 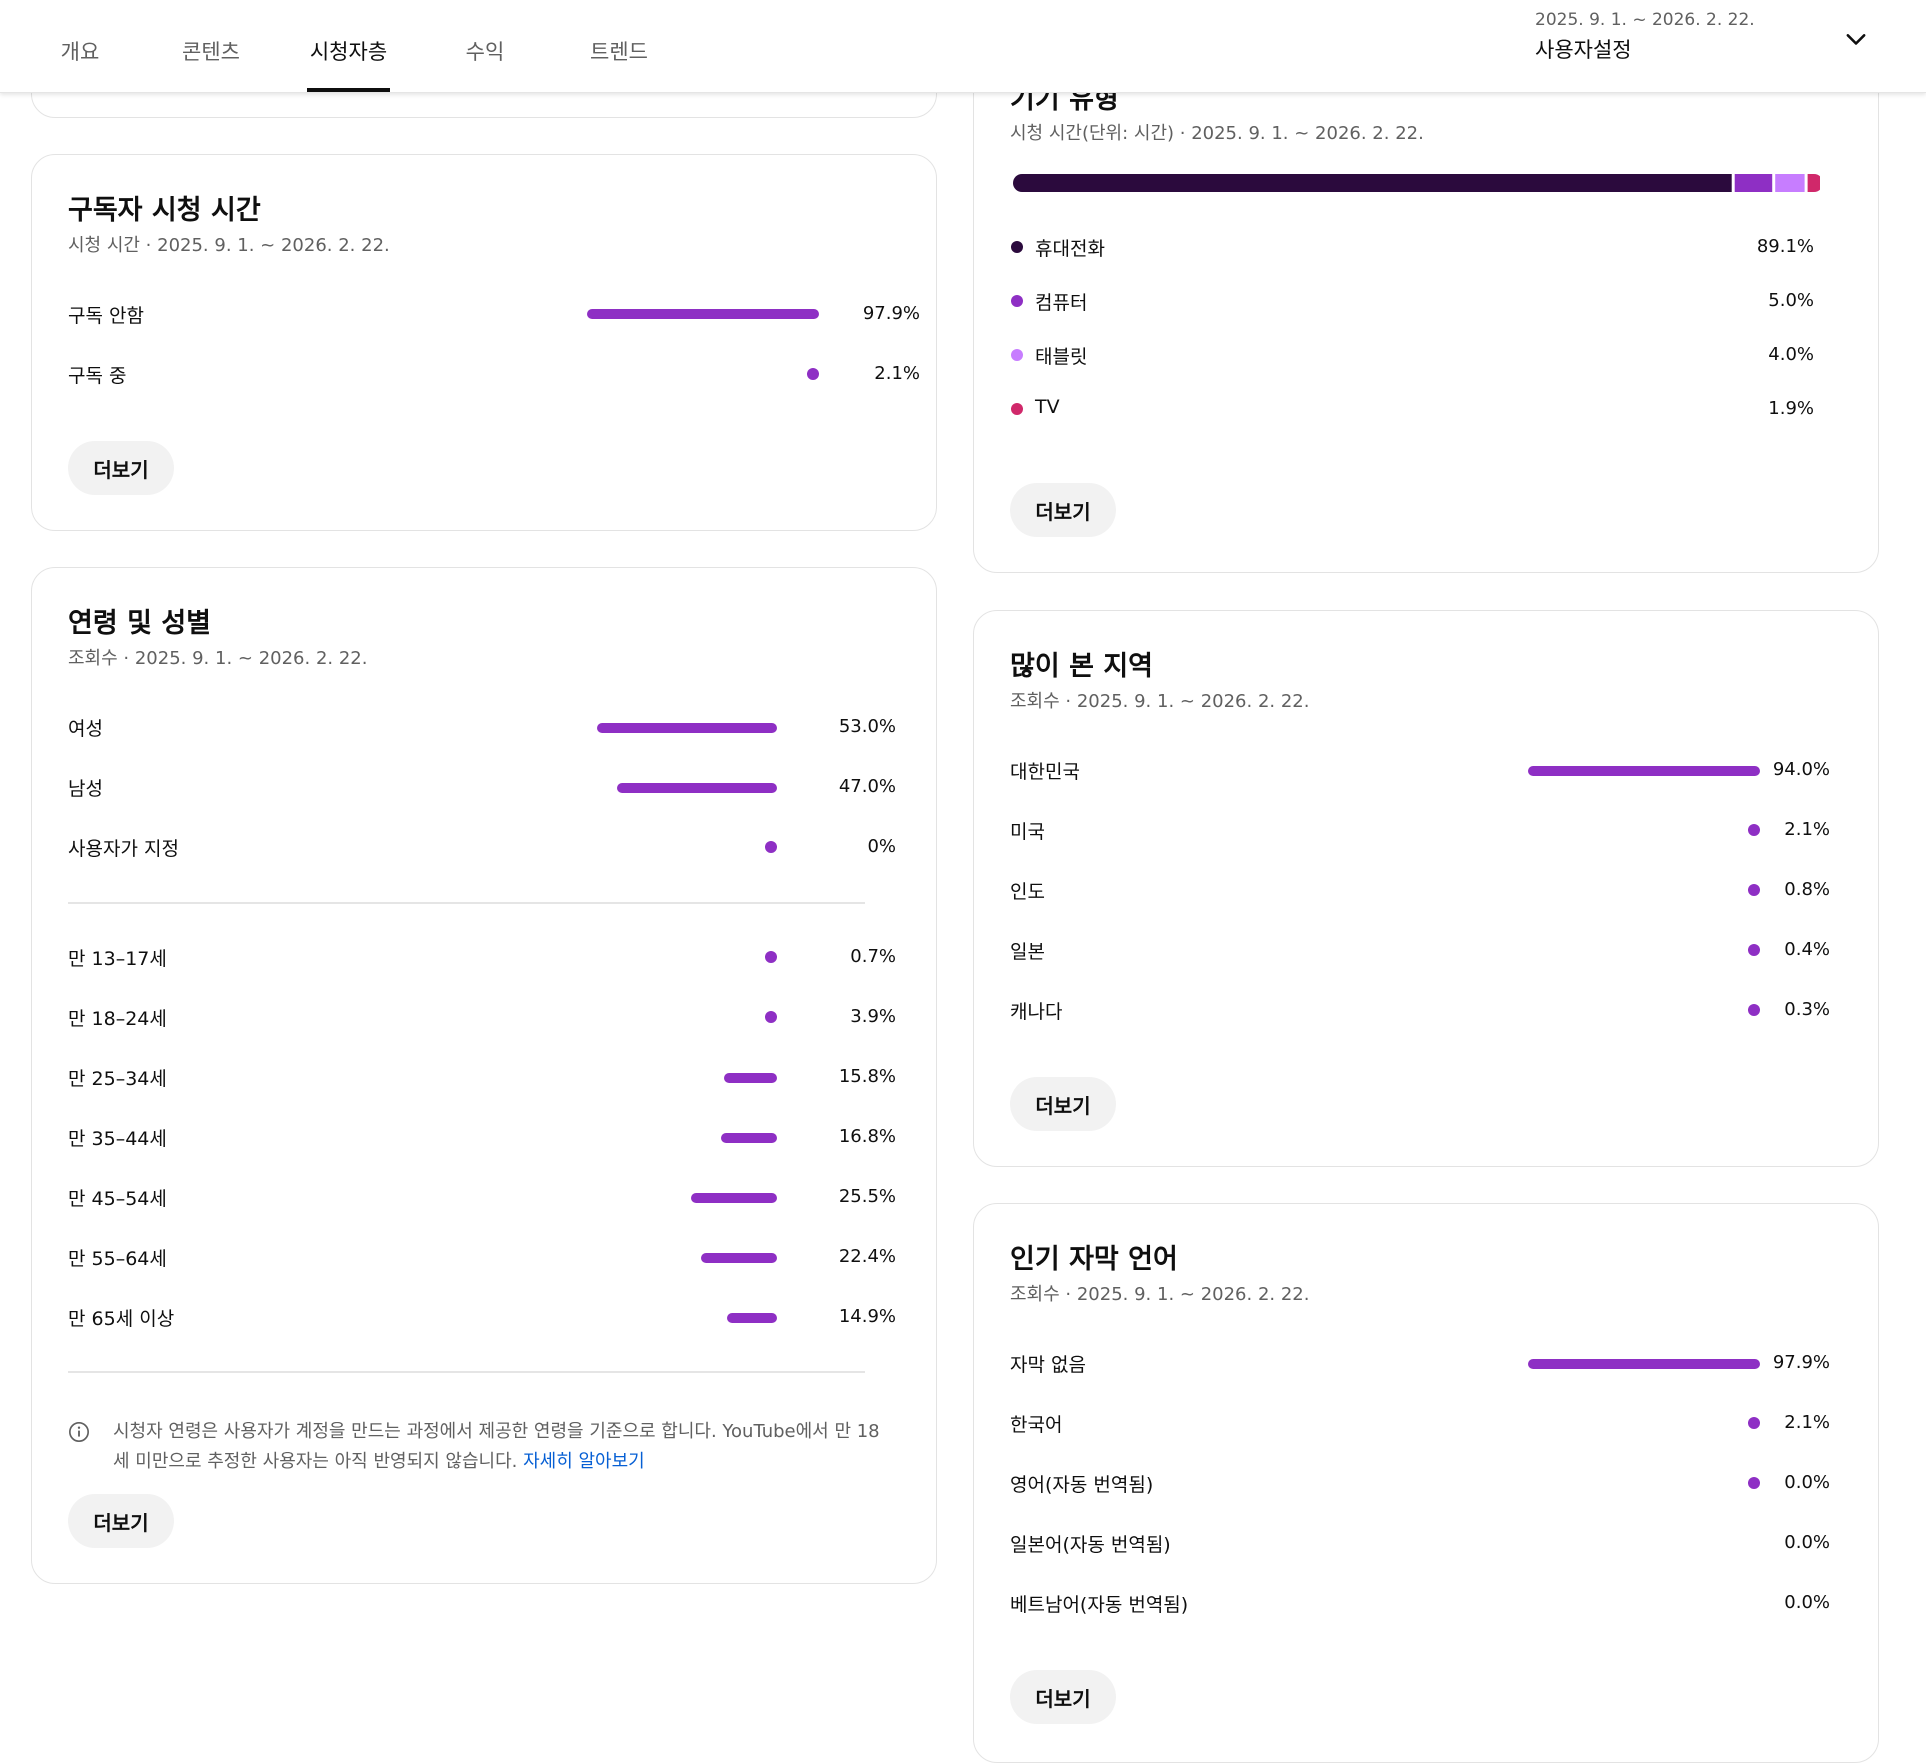 I want to click on legend-dot-tv, so click(x=1017, y=409).